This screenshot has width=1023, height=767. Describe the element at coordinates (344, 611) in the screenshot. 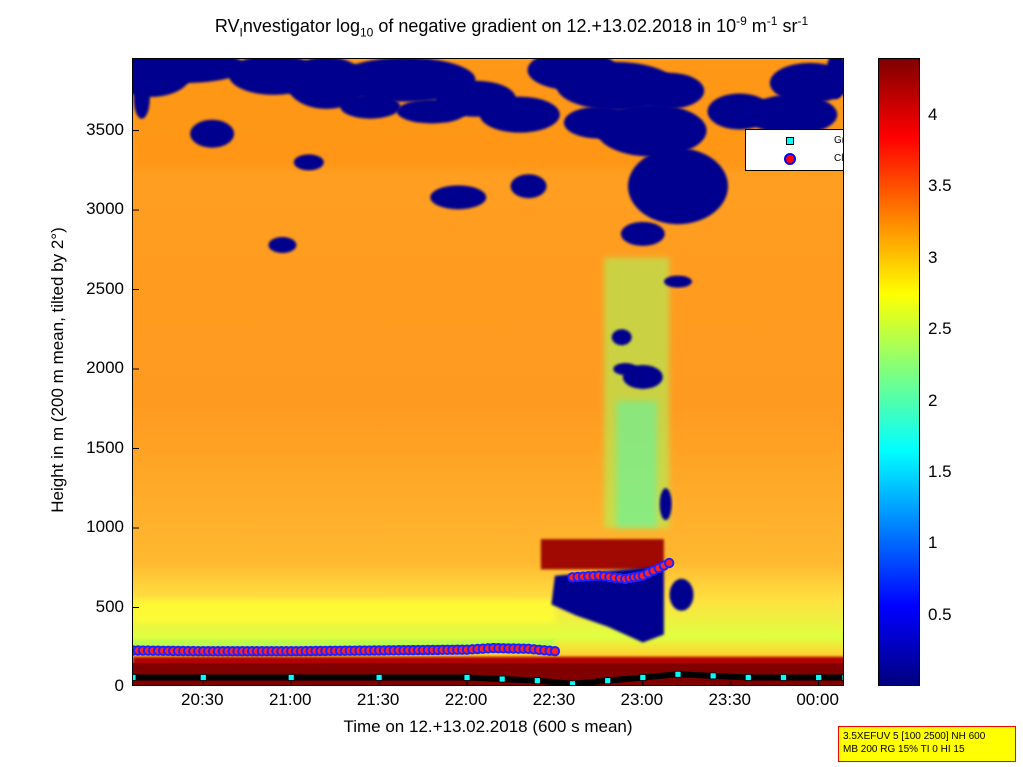

I see `field-low-yellow-band` at that location.